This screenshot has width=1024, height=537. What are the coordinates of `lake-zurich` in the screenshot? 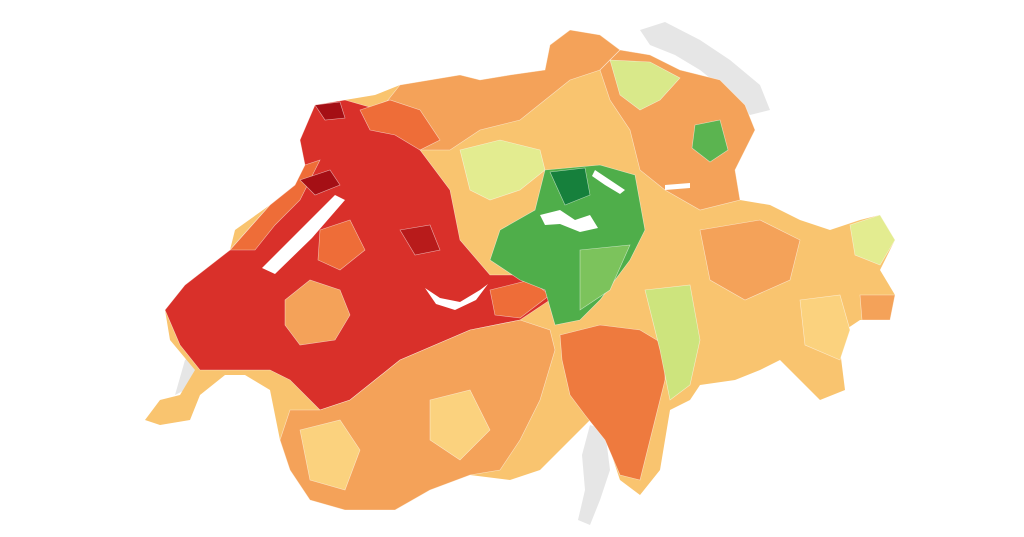 It's located at (608, 182).